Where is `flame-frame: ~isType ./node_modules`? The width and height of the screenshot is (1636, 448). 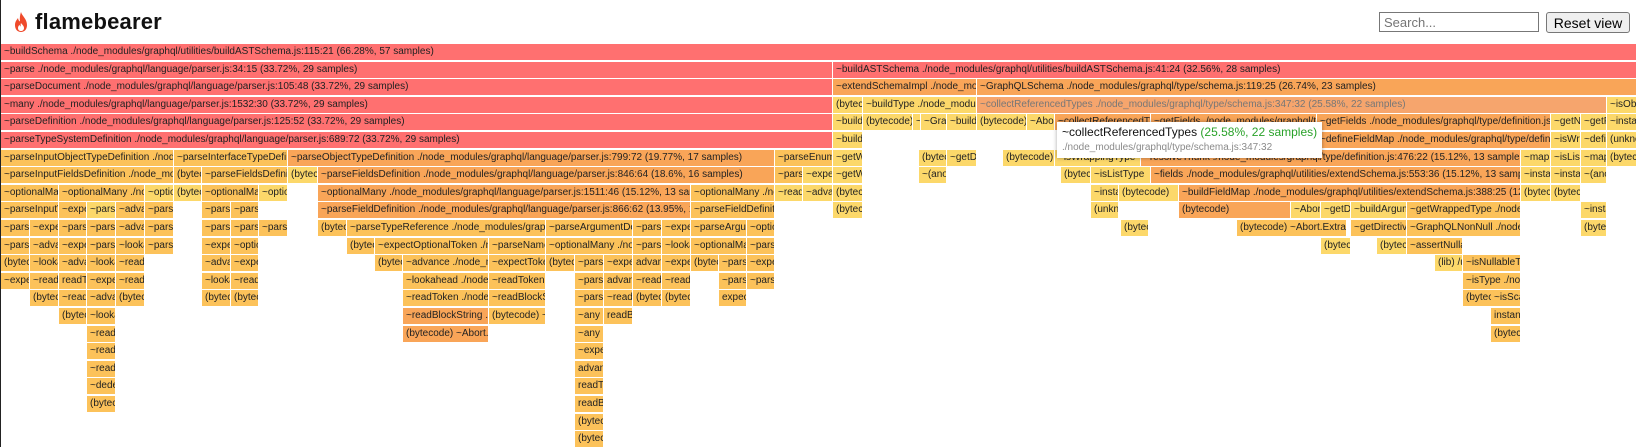 flame-frame: ~isType ./node_modules is located at coordinates (1492, 281).